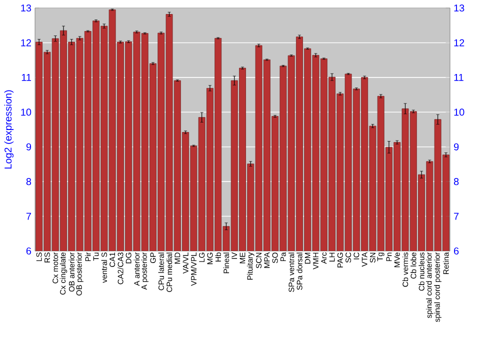 The height and width of the screenshot is (350, 500). I want to click on y-axis-title: Log2 (expression), so click(9, 129).